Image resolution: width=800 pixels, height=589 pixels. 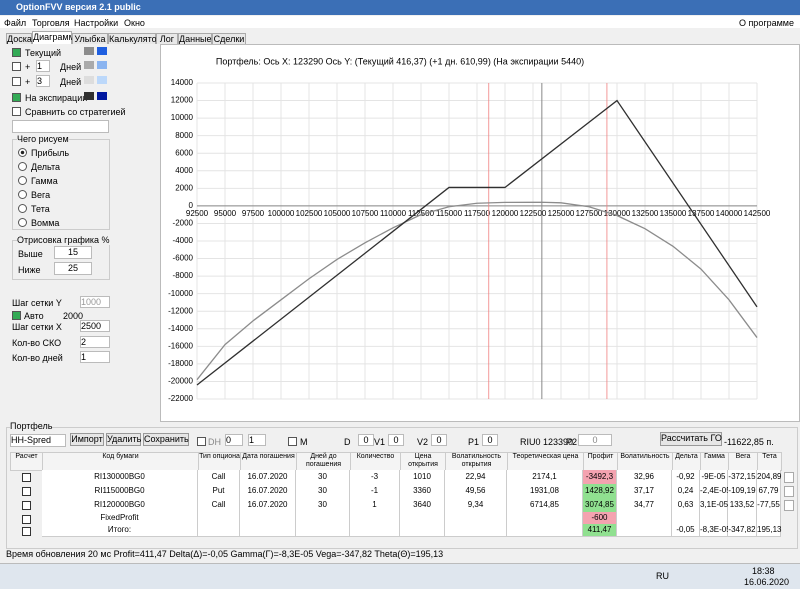 I want to click on label: Вега, so click(x=41, y=195).